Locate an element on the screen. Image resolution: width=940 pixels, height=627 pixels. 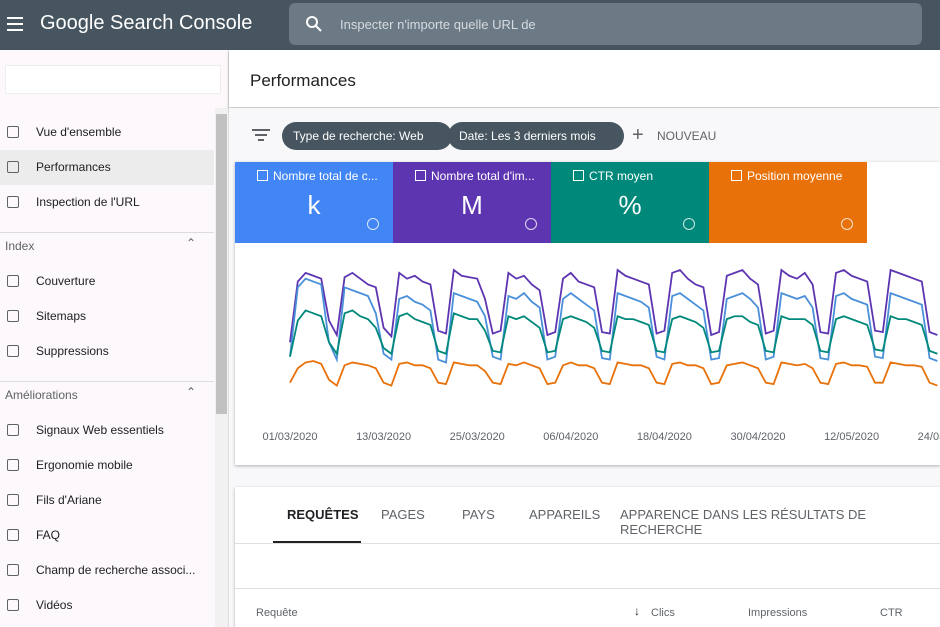
nav-item: Inspection de l'URL is located at coordinates (107, 202).